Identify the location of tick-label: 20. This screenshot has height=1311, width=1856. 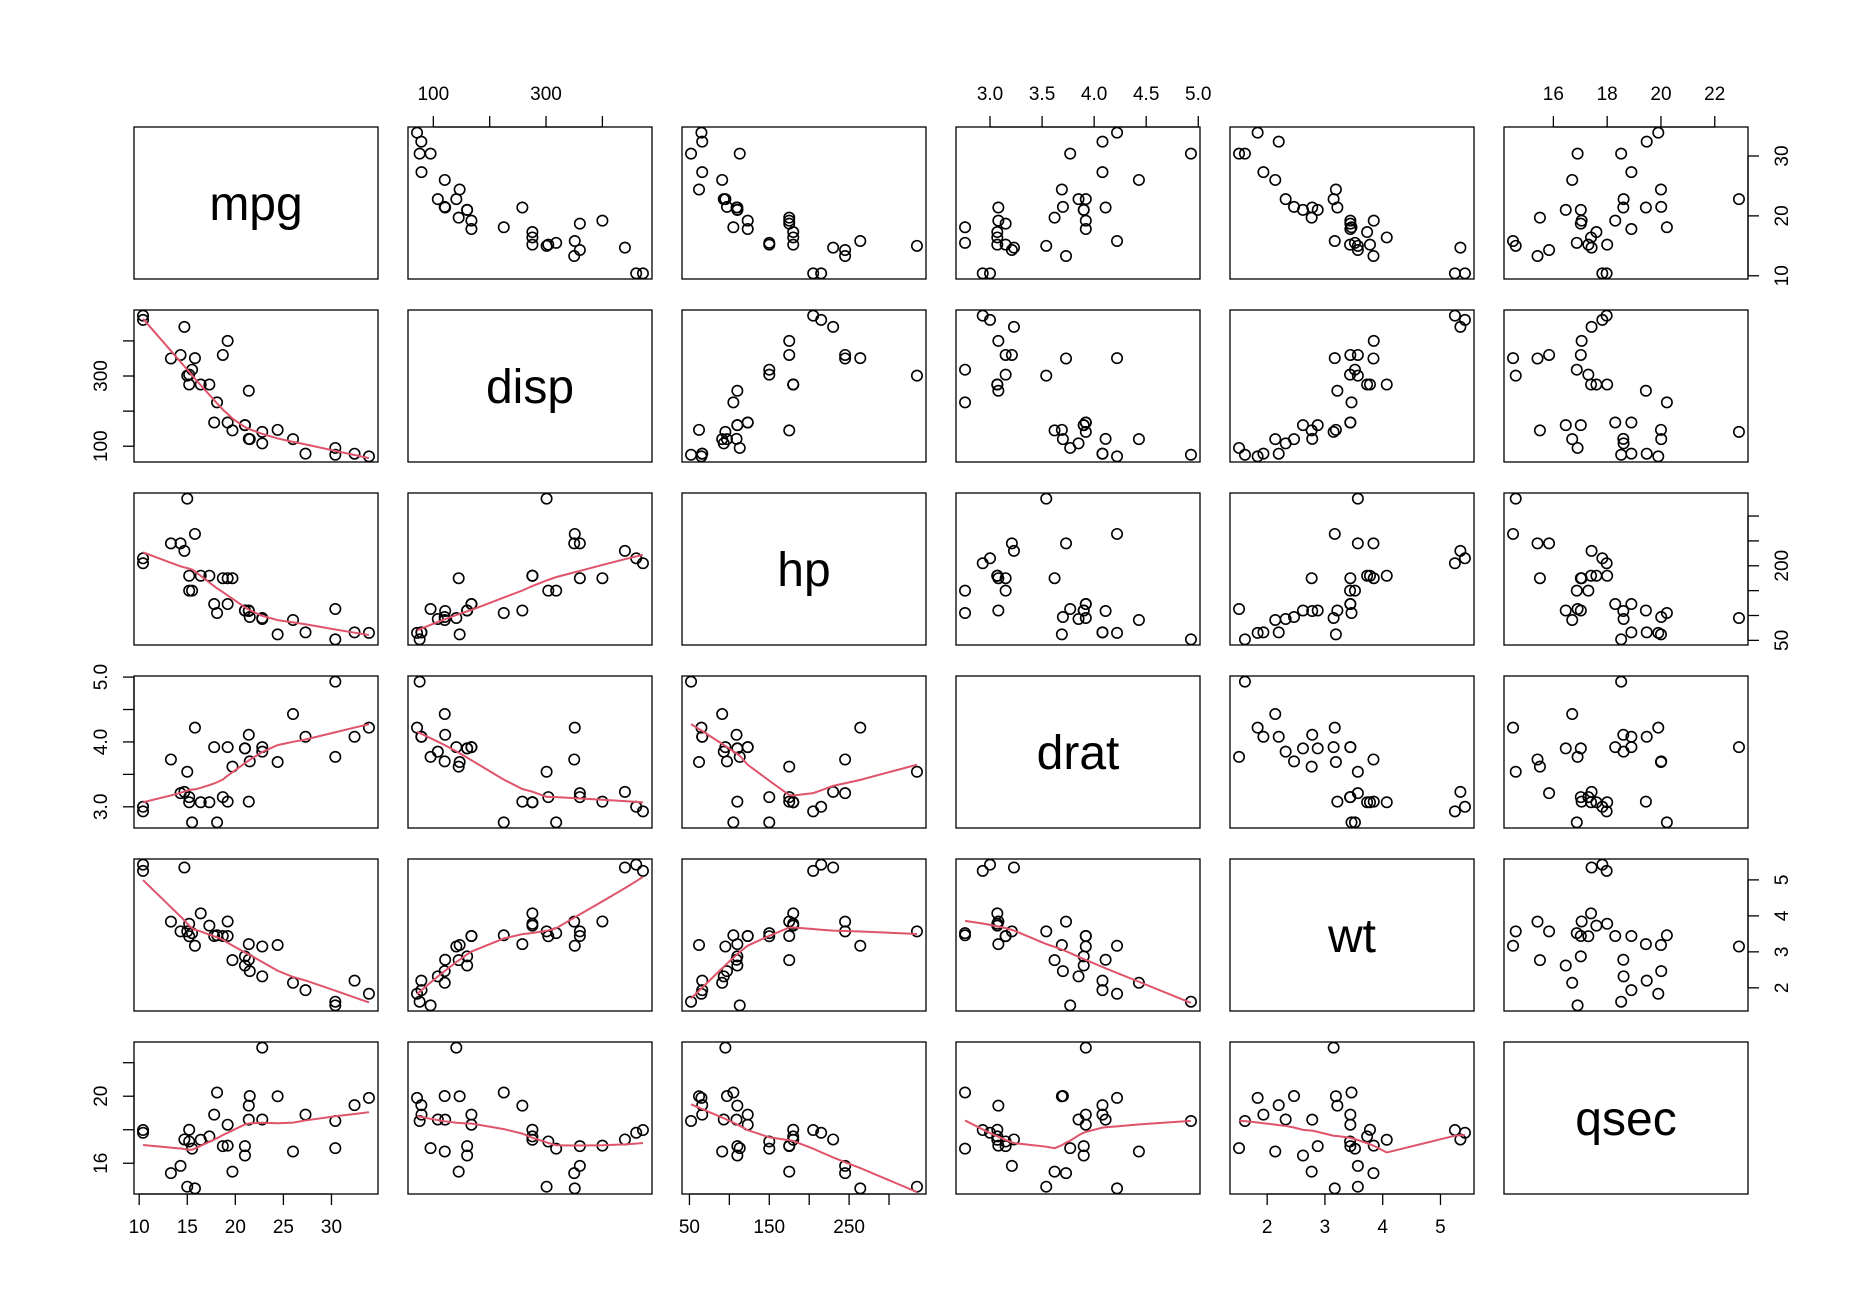
(235, 1227).